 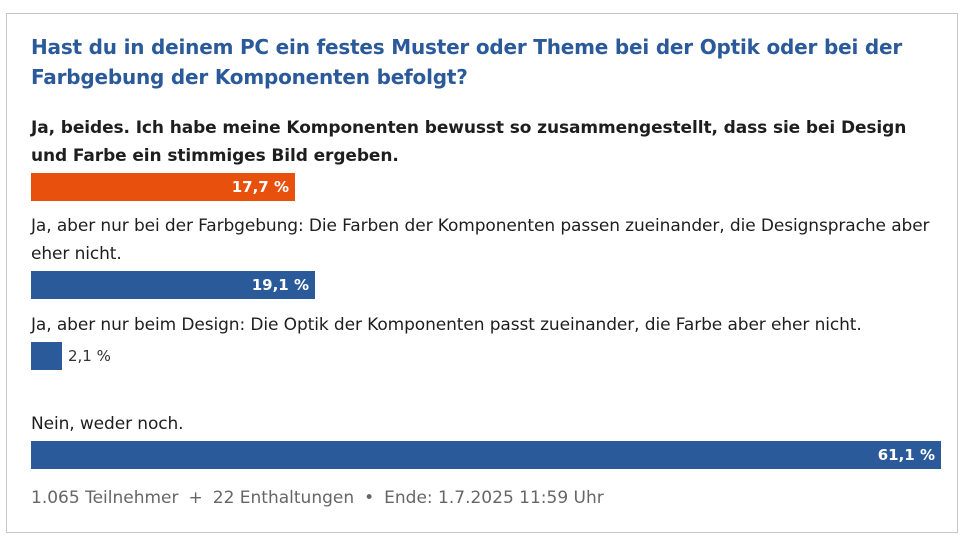 I want to click on result-row: 61,1 %, so click(x=486, y=455).